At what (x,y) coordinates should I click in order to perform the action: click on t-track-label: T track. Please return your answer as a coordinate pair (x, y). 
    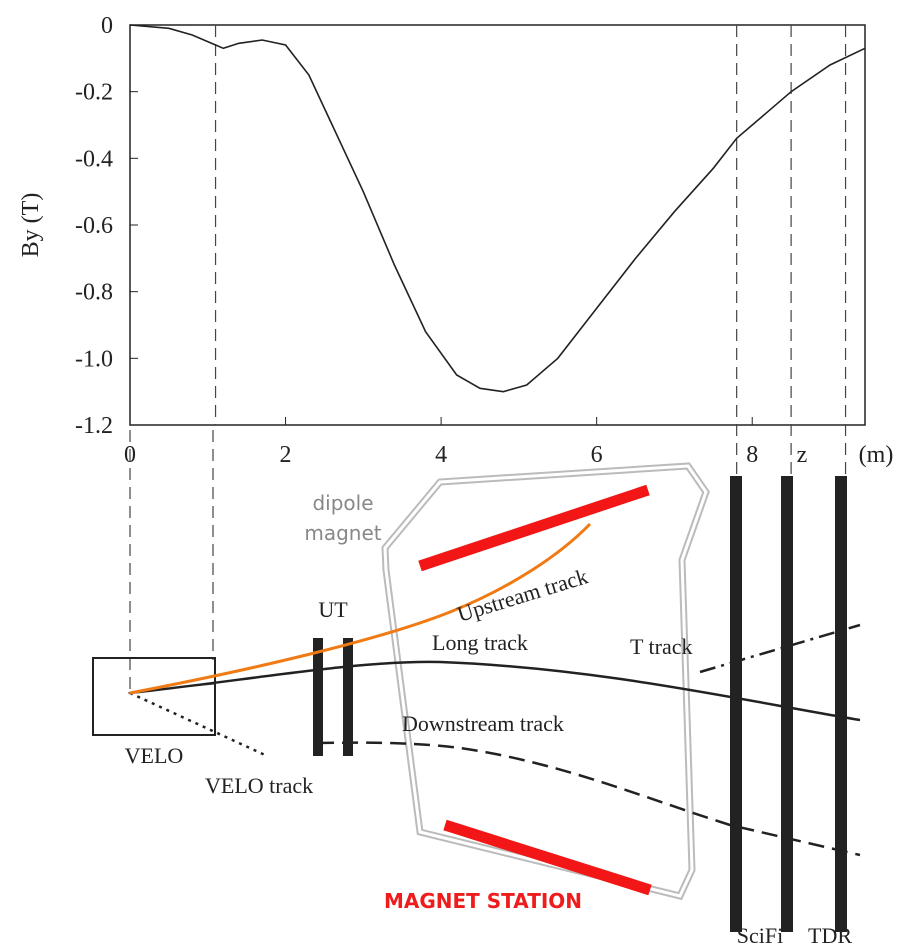
    Looking at the image, I should click on (661, 646).